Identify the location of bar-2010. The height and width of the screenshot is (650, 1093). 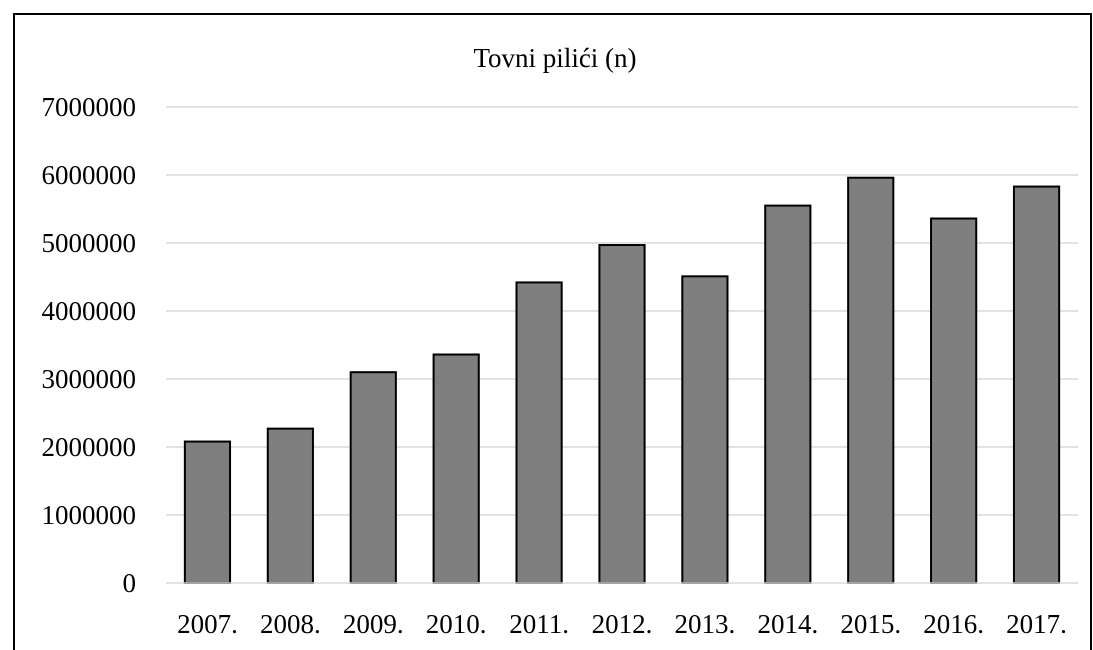
(456, 468).